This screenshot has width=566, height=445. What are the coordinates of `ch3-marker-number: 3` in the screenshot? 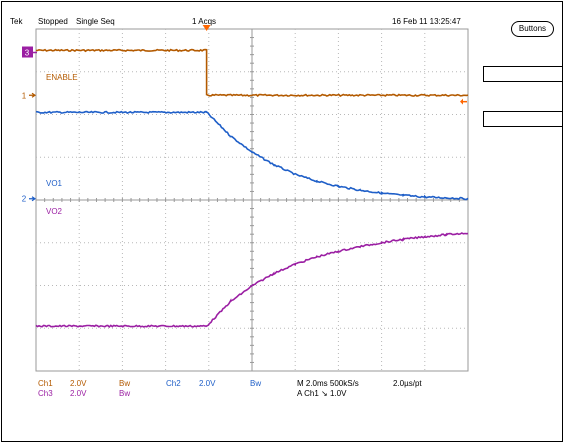 It's located at (27, 53).